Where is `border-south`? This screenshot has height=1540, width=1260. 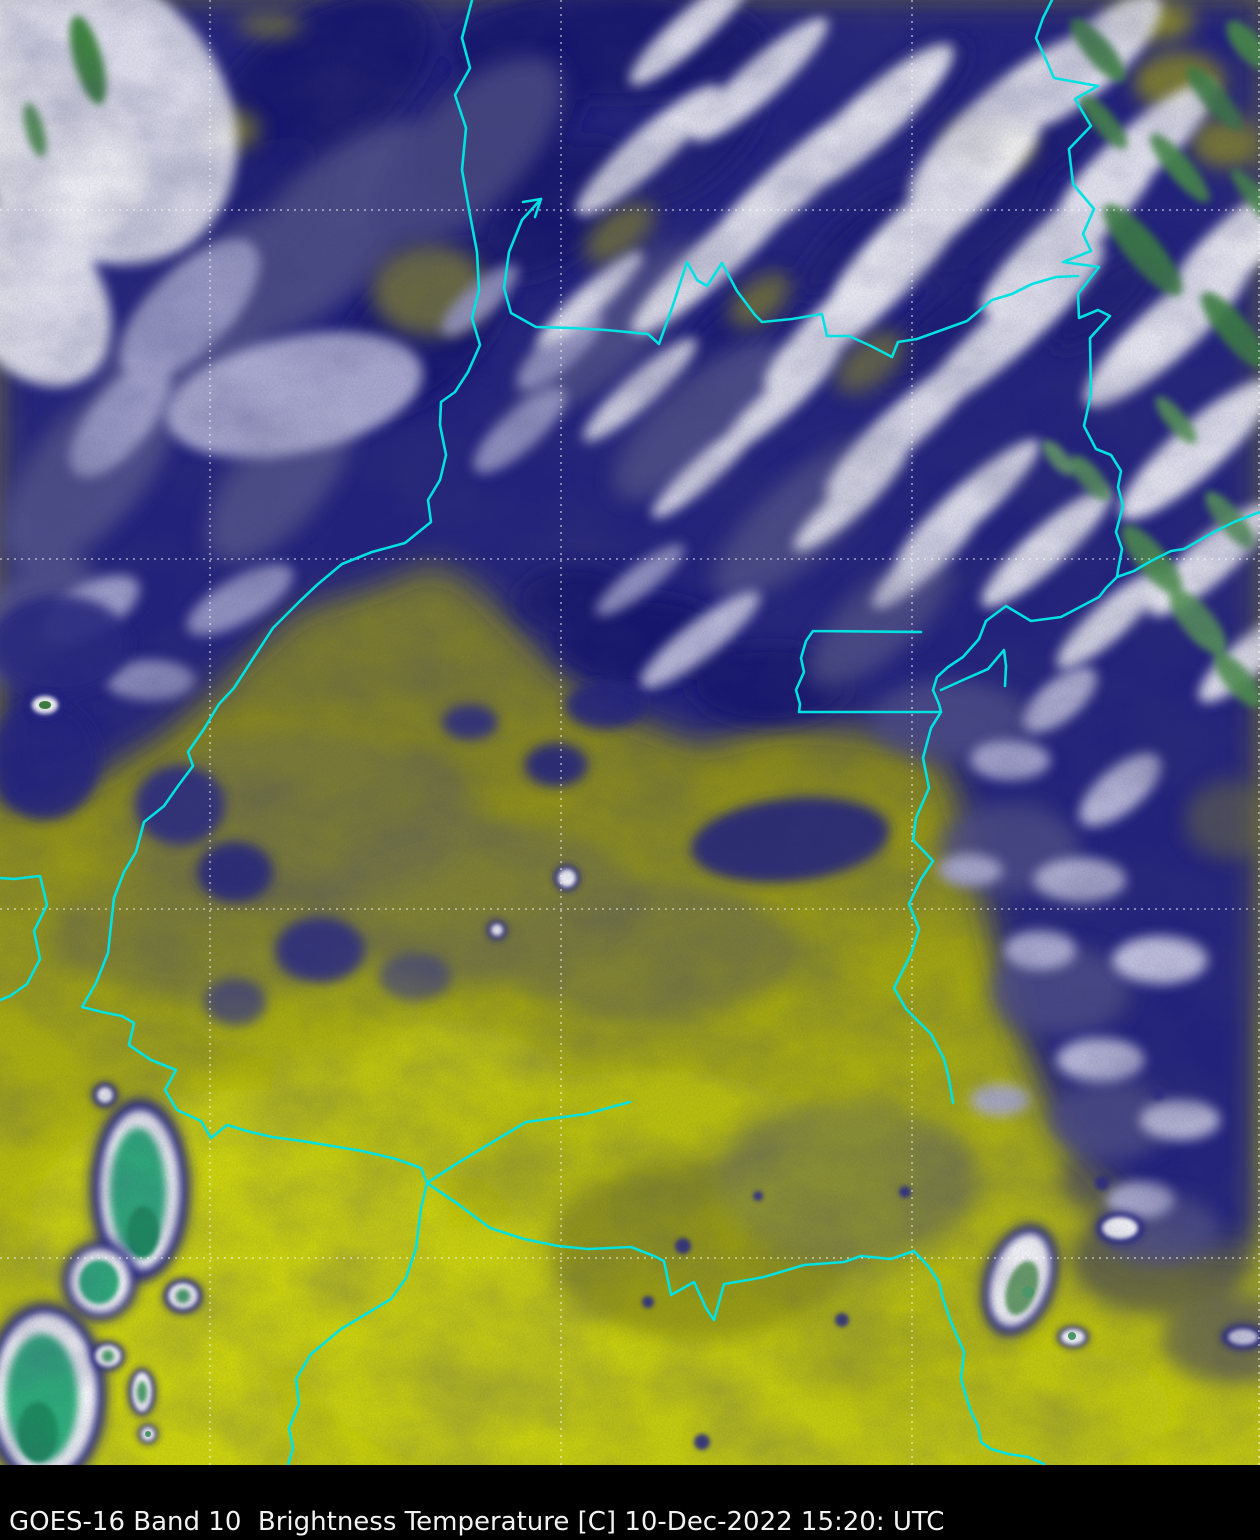
border-south is located at coordinates (735, 1323).